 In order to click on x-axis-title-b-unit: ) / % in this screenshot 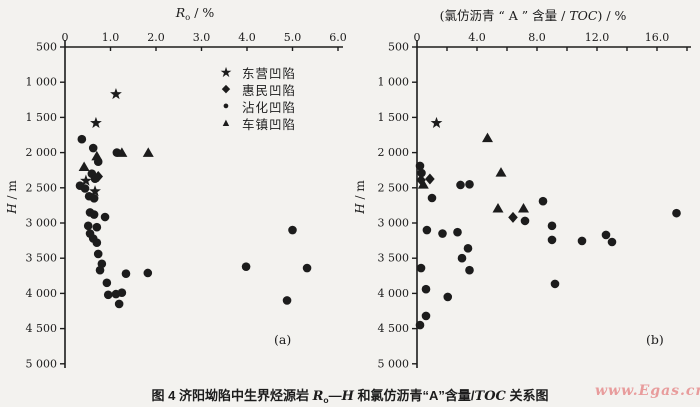, I will do `click(612, 15)`.